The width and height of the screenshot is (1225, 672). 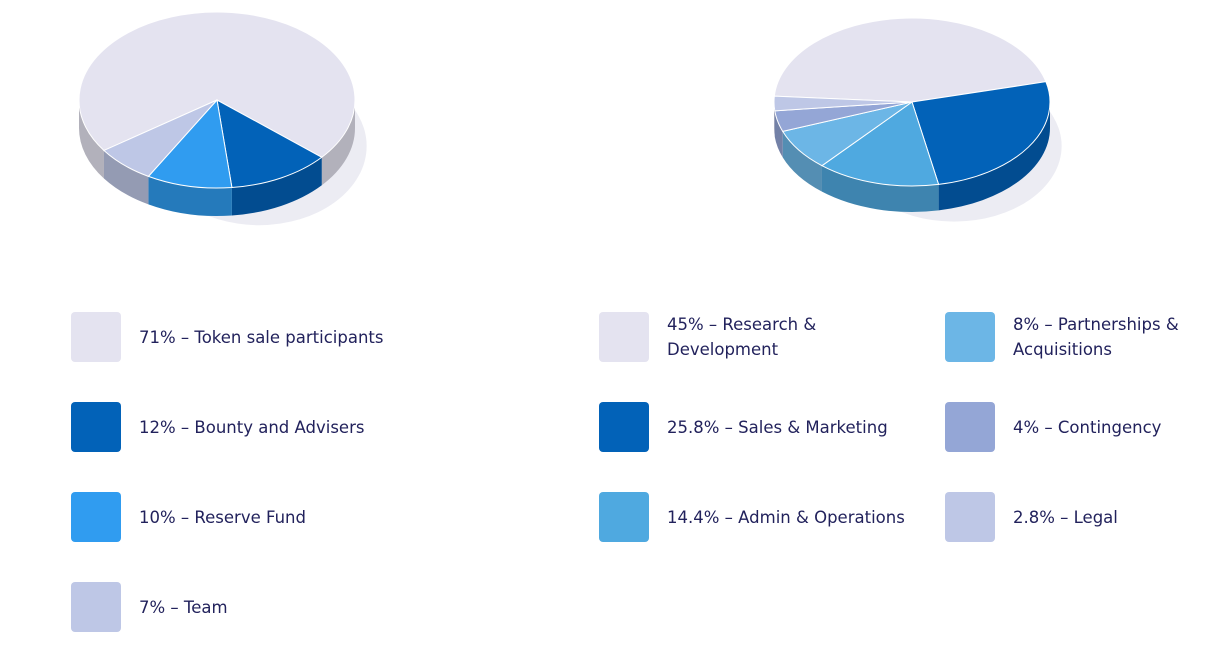 I want to click on funds-allocation-pie-svg, so click(x=917, y=119).